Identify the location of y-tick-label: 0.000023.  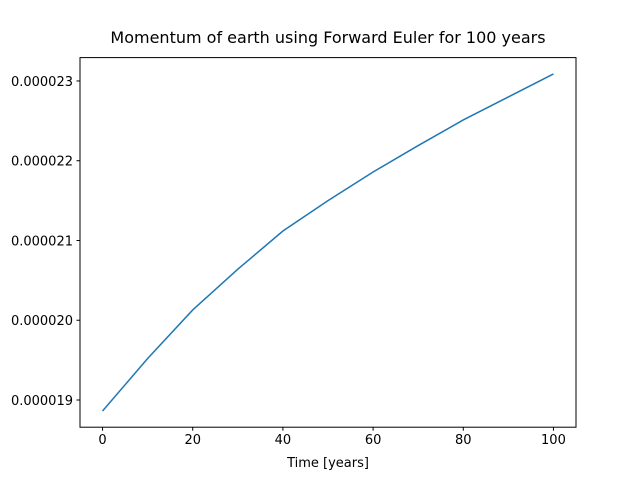
(42, 82).